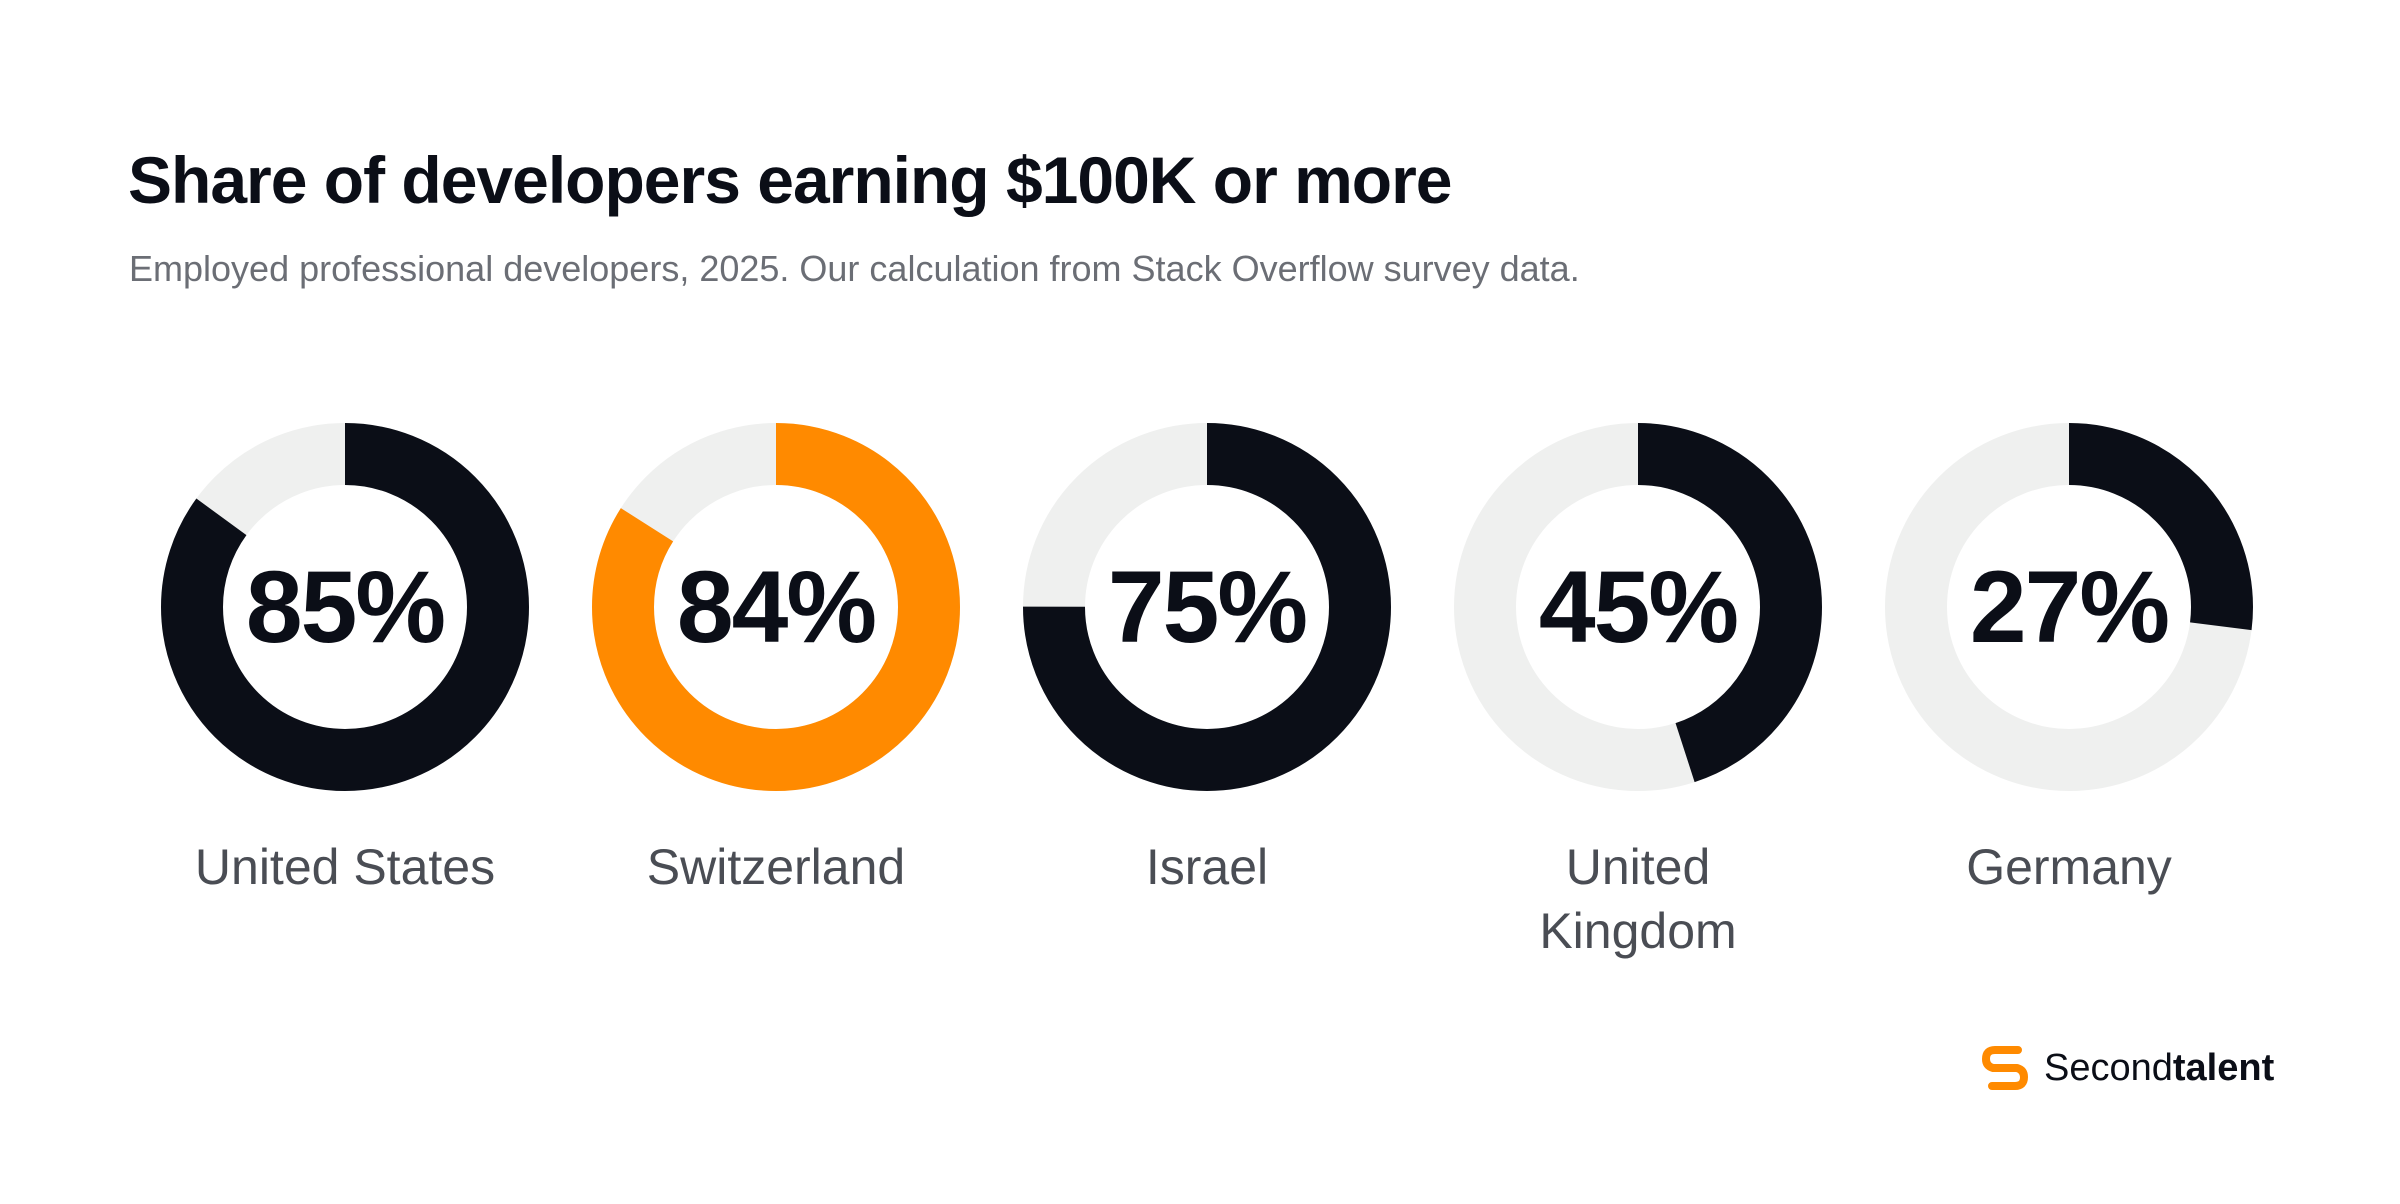 The height and width of the screenshot is (1204, 2400). I want to click on brand-logo: Secondtalent, so click(2126, 1068).